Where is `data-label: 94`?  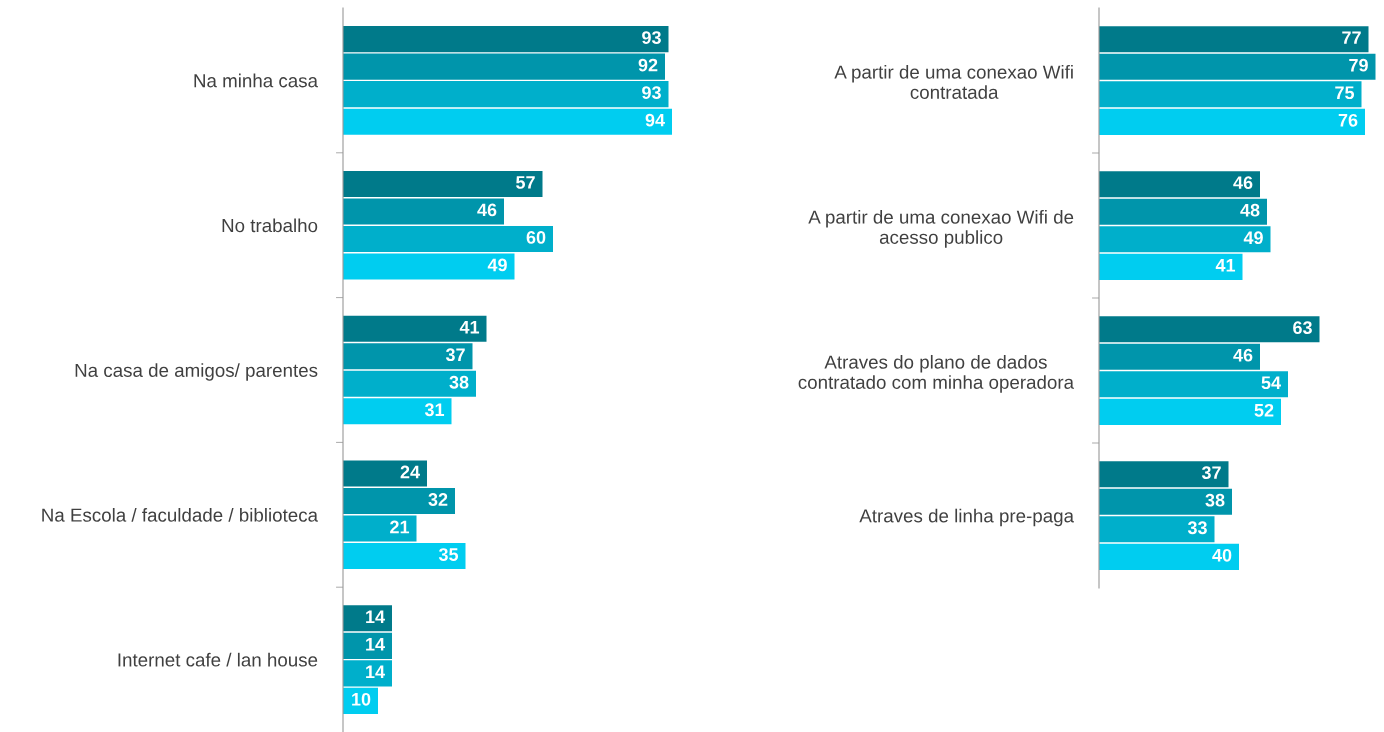 data-label: 94 is located at coordinates (655, 120).